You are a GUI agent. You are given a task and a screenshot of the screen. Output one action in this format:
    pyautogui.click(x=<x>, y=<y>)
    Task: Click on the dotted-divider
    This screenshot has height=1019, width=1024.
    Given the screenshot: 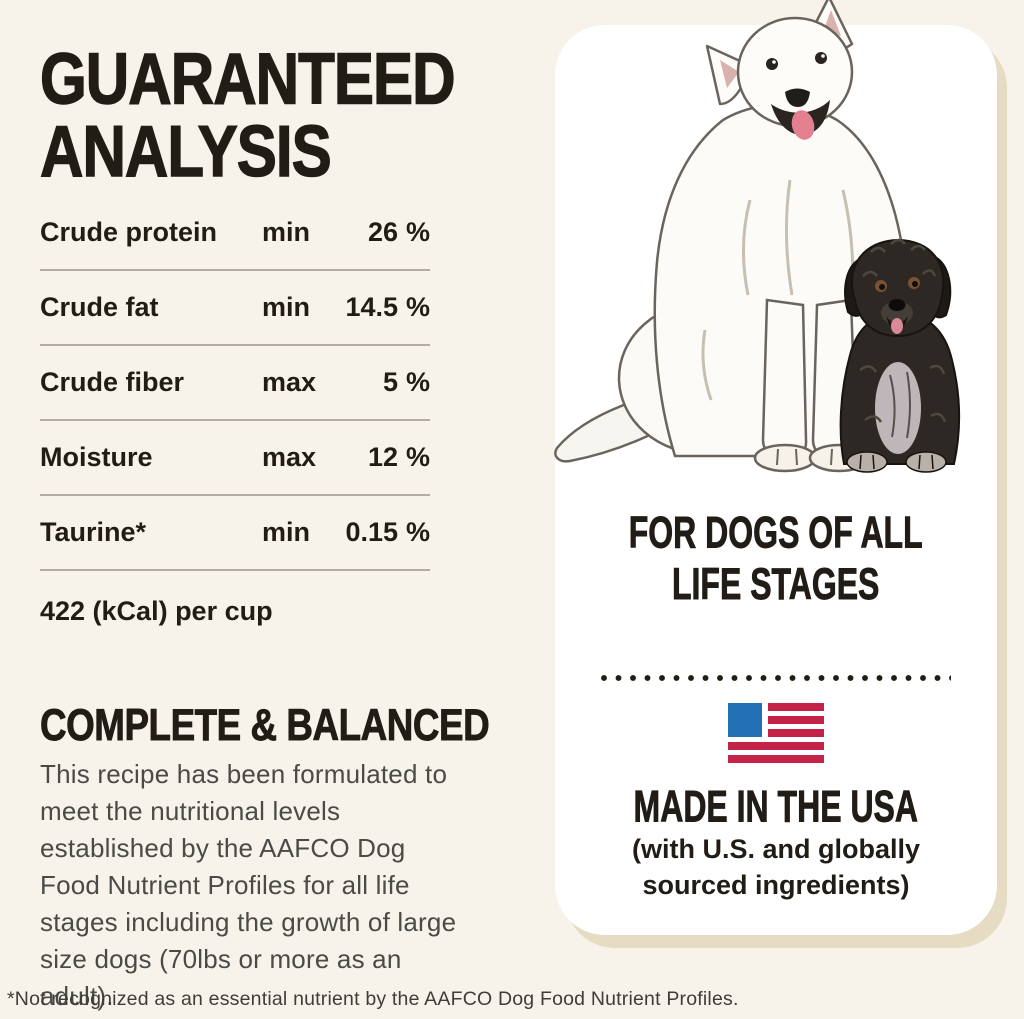 What is the action you would take?
    pyautogui.click(x=776, y=678)
    